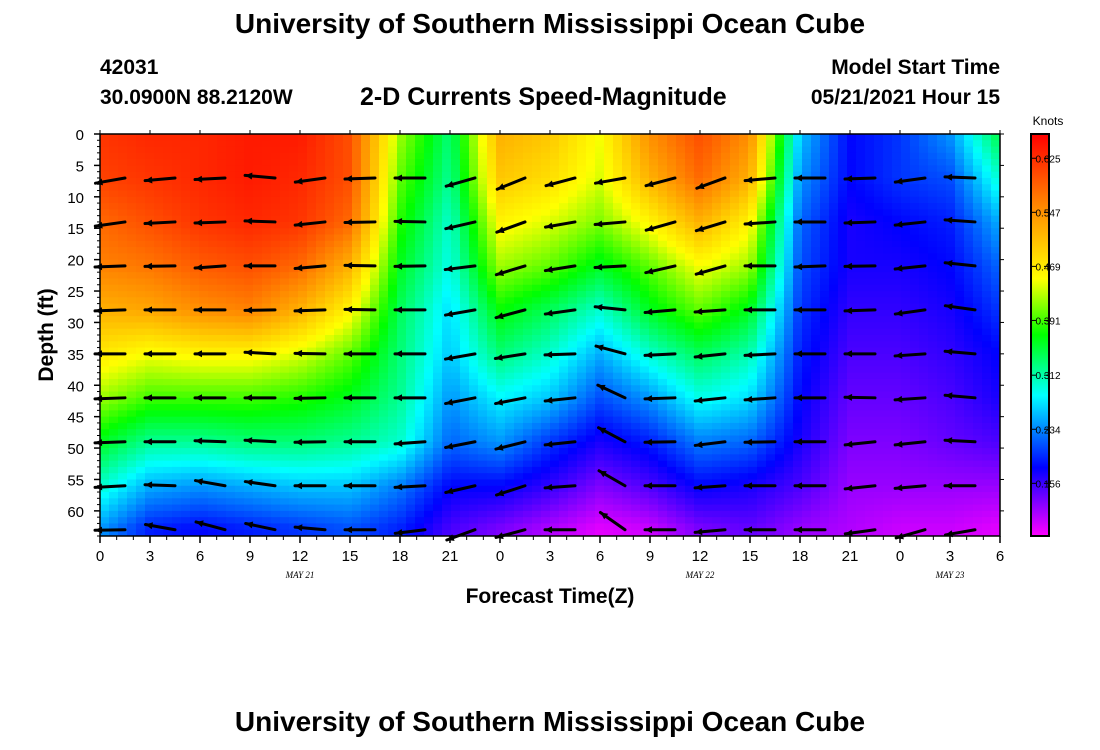  I want to click on model-start-label: Model Start Time, so click(915, 67).